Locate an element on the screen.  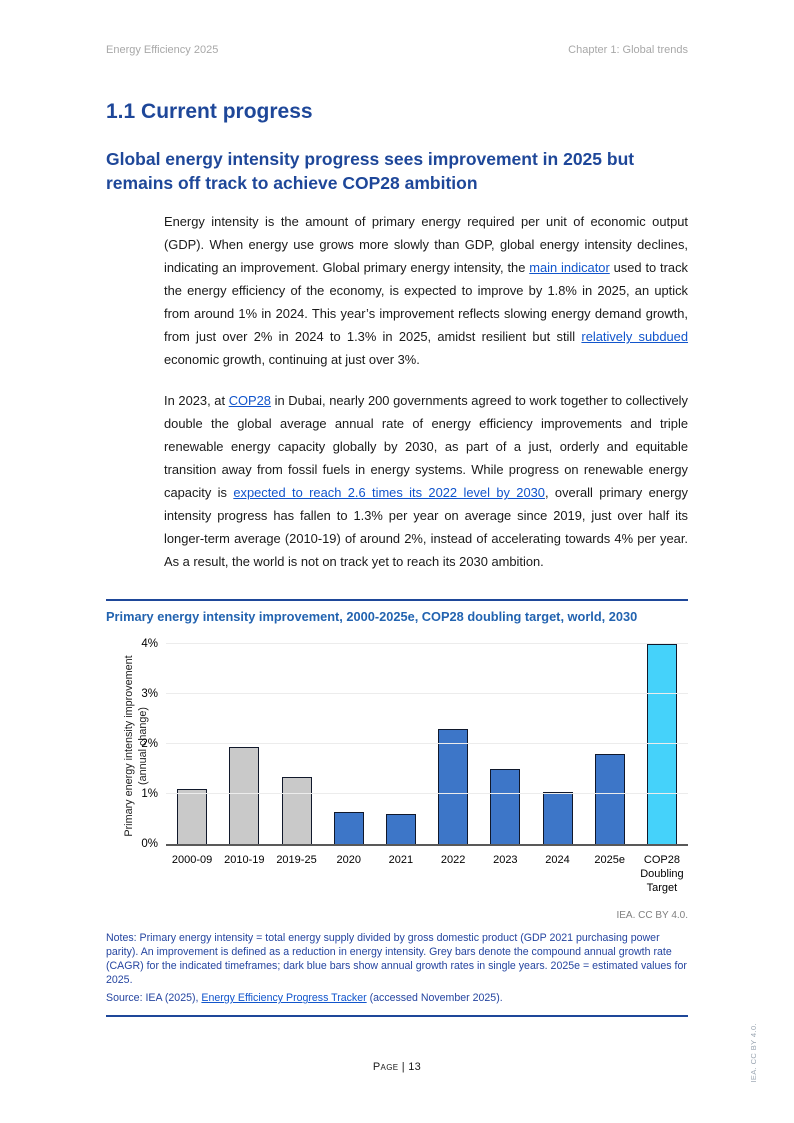
inline-link: relatively subdued is located at coordinates (635, 337).